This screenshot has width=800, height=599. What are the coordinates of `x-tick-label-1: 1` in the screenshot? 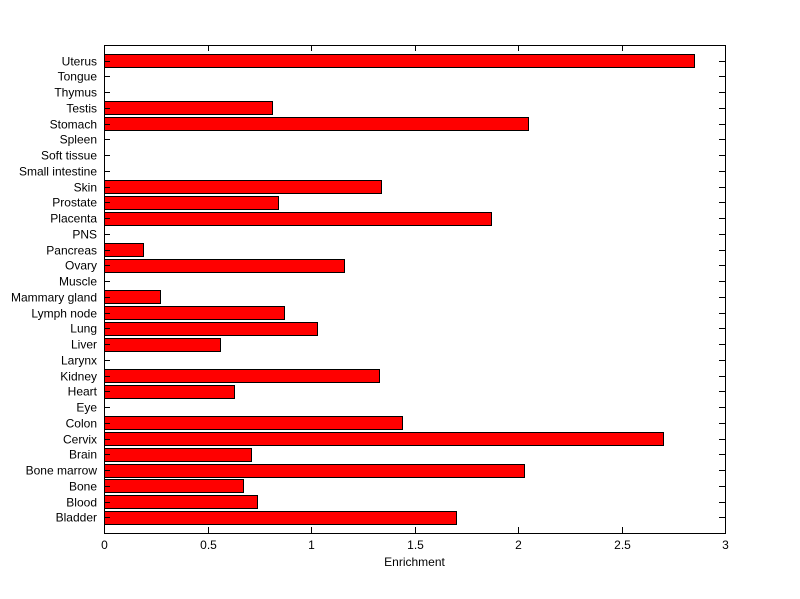 It's located at (311, 545).